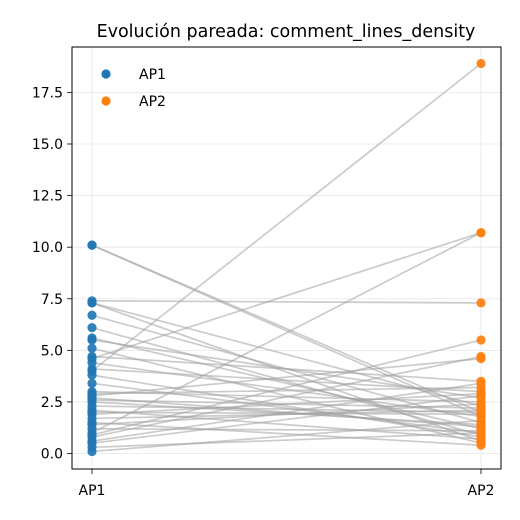  Describe the element at coordinates (286, 32) in the screenshot. I see `chart-title: Evolución pareada: comment_lines_density` at that location.